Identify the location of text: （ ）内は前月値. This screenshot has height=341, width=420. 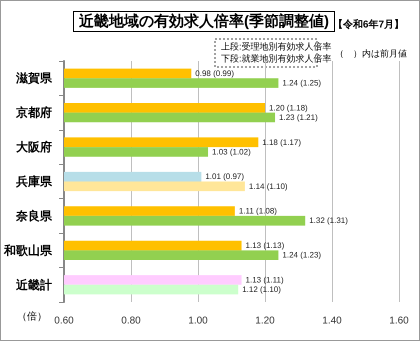
(371, 53).